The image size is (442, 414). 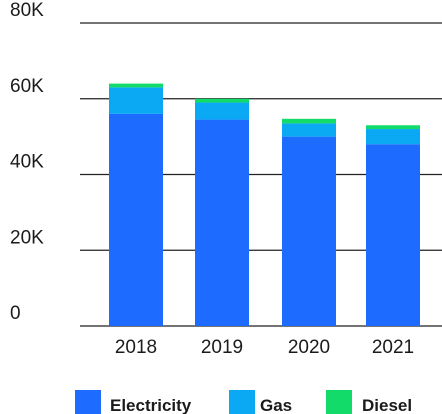 I want to click on legend-swatch-electricity, so click(x=88, y=402).